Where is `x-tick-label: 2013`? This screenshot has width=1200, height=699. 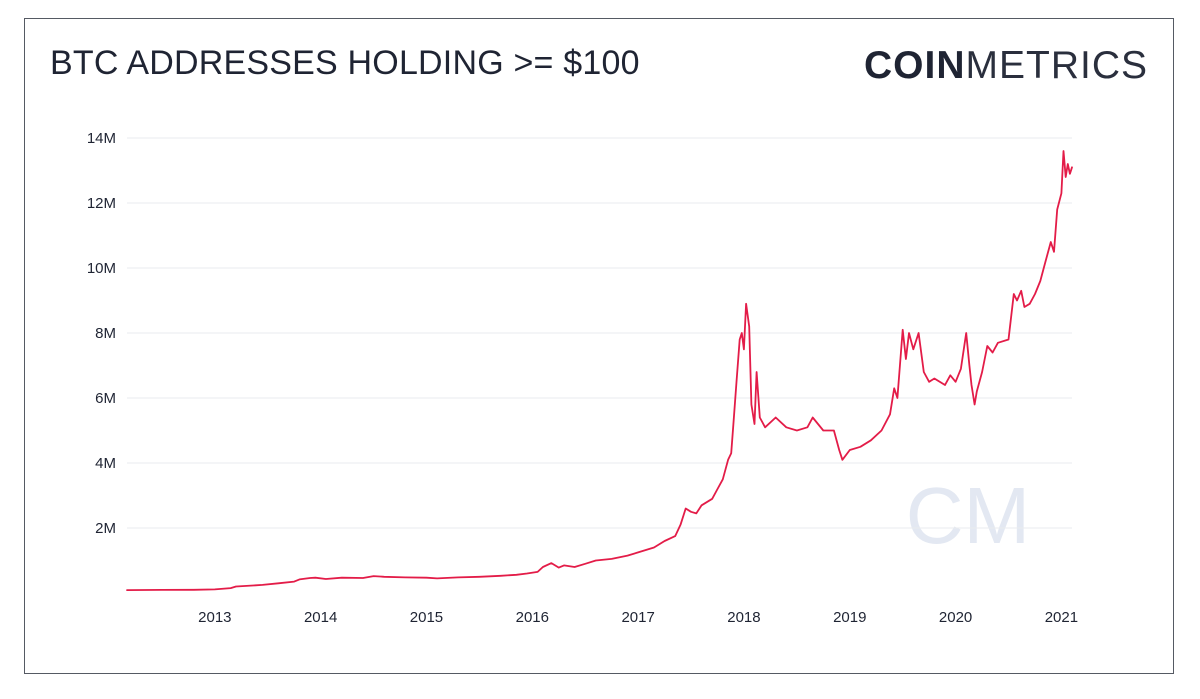 x-tick-label: 2013 is located at coordinates (214, 617).